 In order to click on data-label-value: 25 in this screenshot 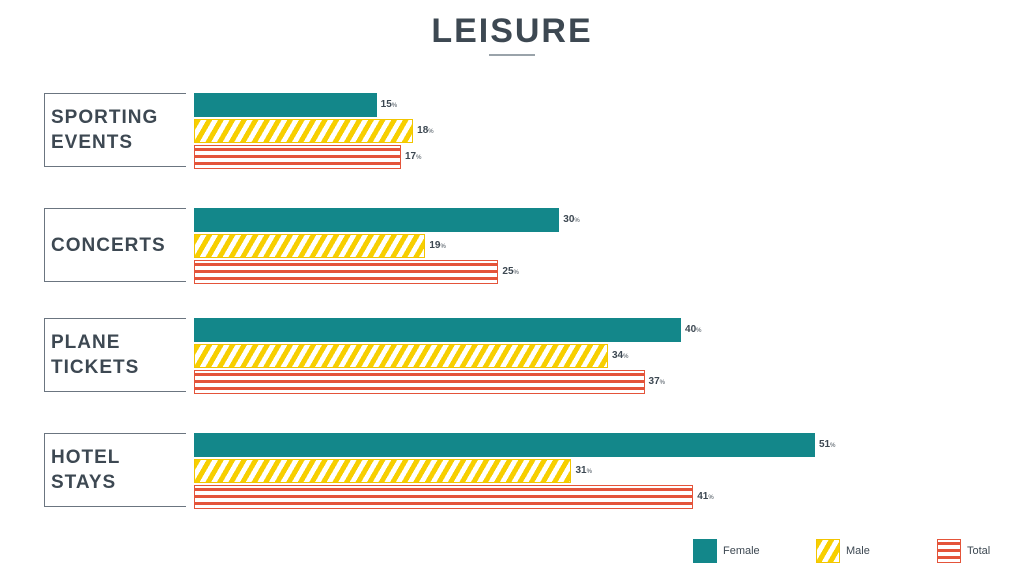, I will do `click(508, 271)`.